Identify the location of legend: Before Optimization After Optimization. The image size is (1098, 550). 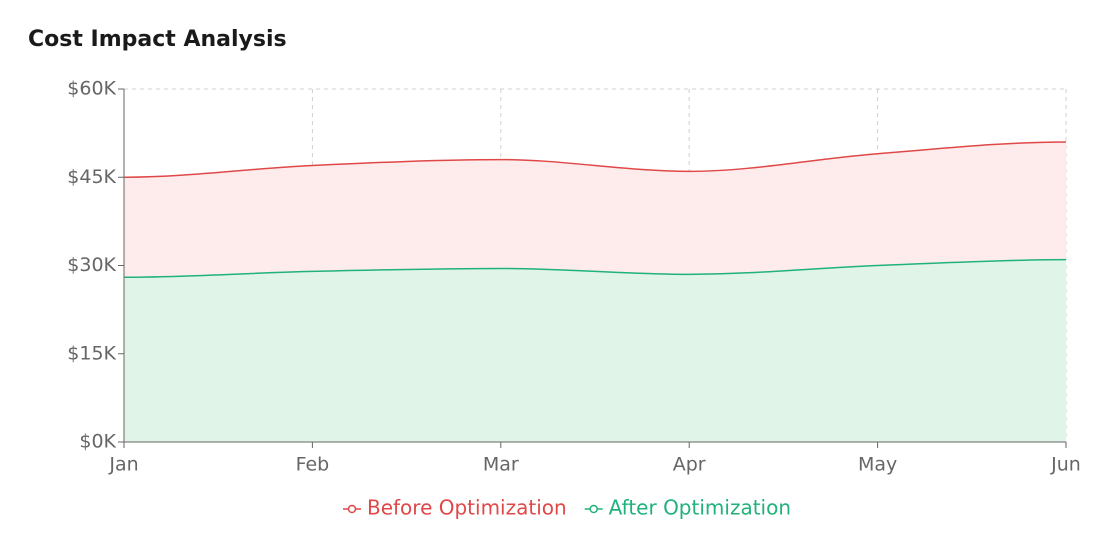
(566, 508).